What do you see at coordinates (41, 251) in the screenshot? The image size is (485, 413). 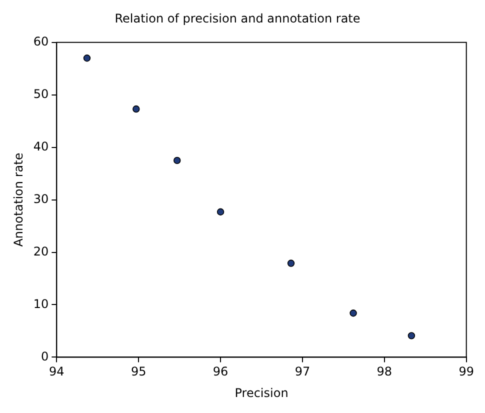 I see `y-tick-label: 20` at bounding box center [41, 251].